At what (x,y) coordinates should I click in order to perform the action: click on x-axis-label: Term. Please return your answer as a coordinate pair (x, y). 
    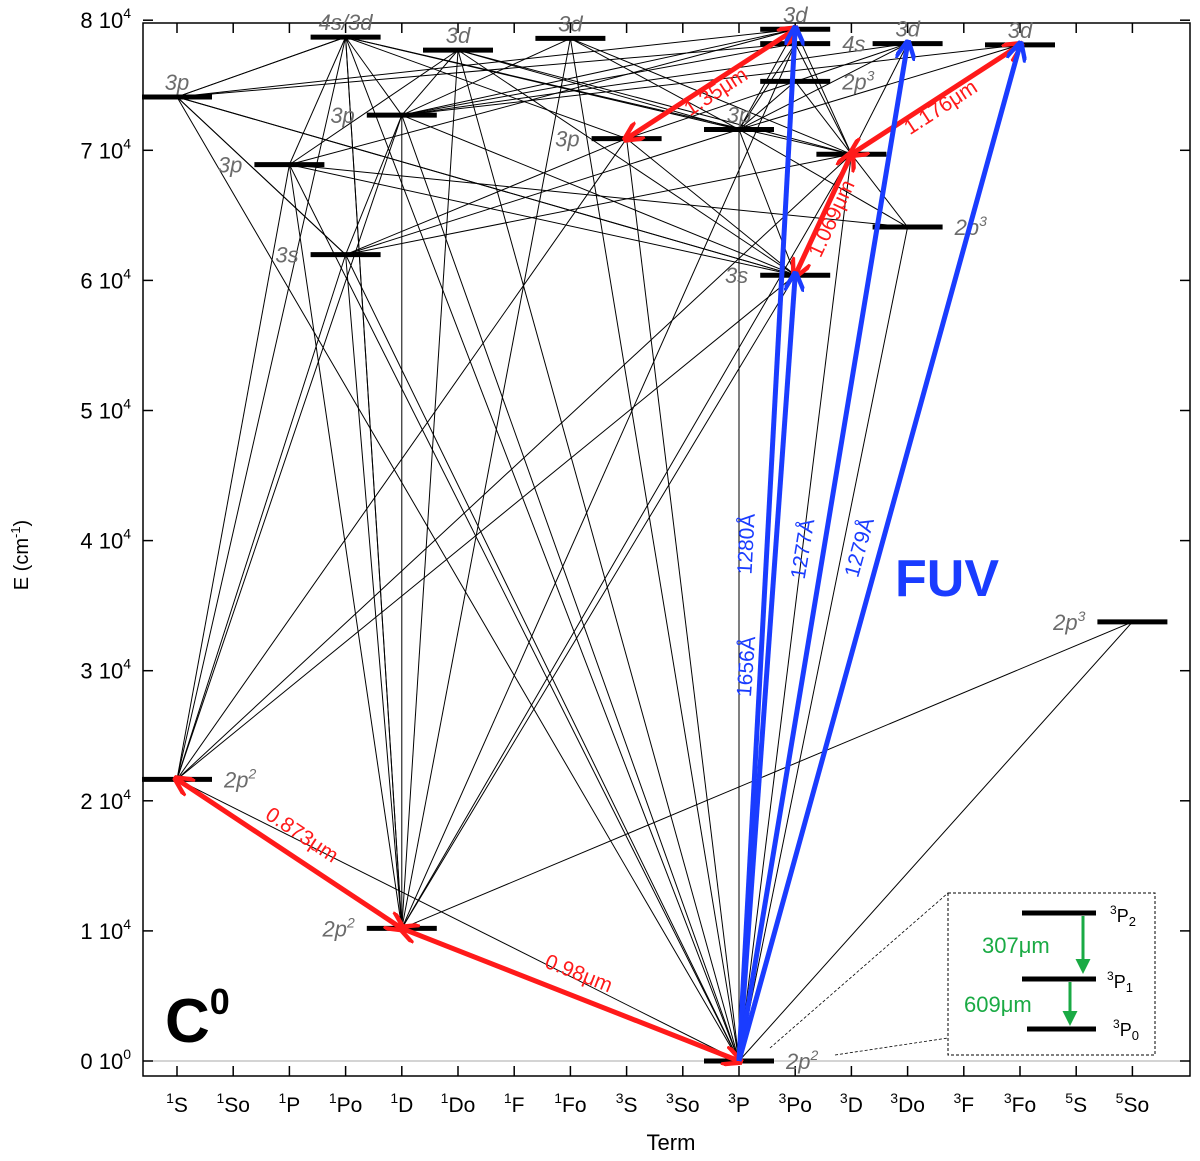
    Looking at the image, I should click on (671, 1142).